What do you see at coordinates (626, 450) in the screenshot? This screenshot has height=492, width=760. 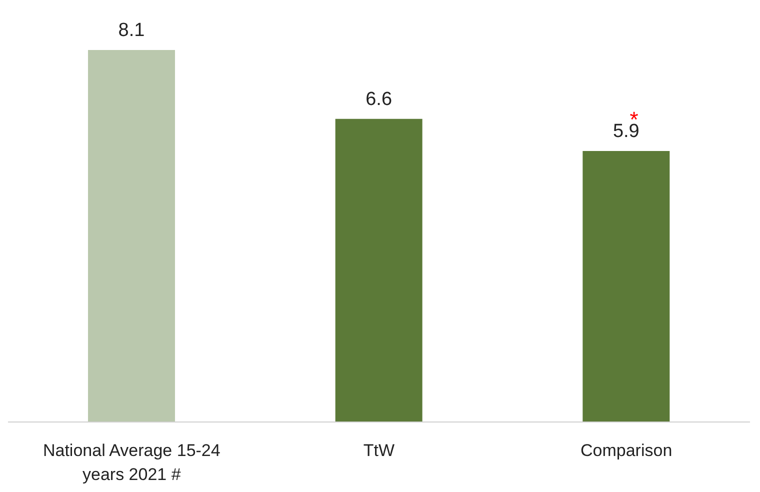 I see `x-tick-label: Comparison` at bounding box center [626, 450].